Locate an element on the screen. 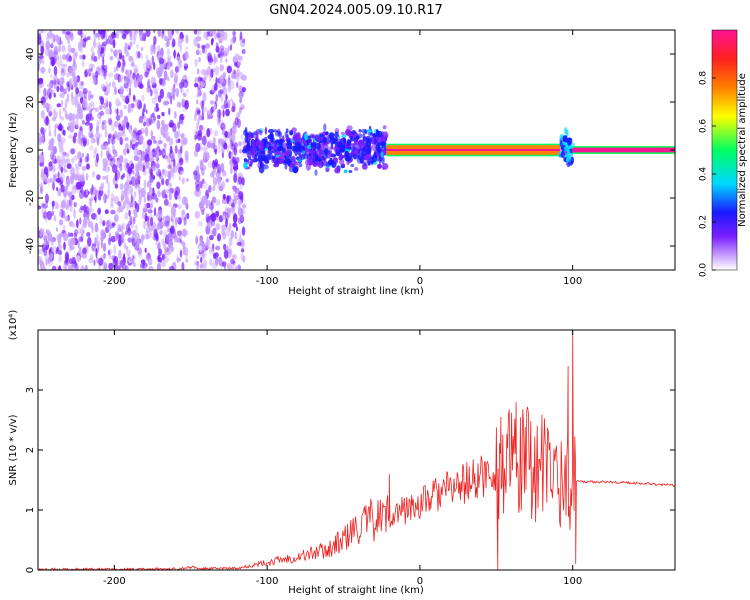 This screenshot has width=750, height=600. x-tick-label: -200 is located at coordinates (114, 281).